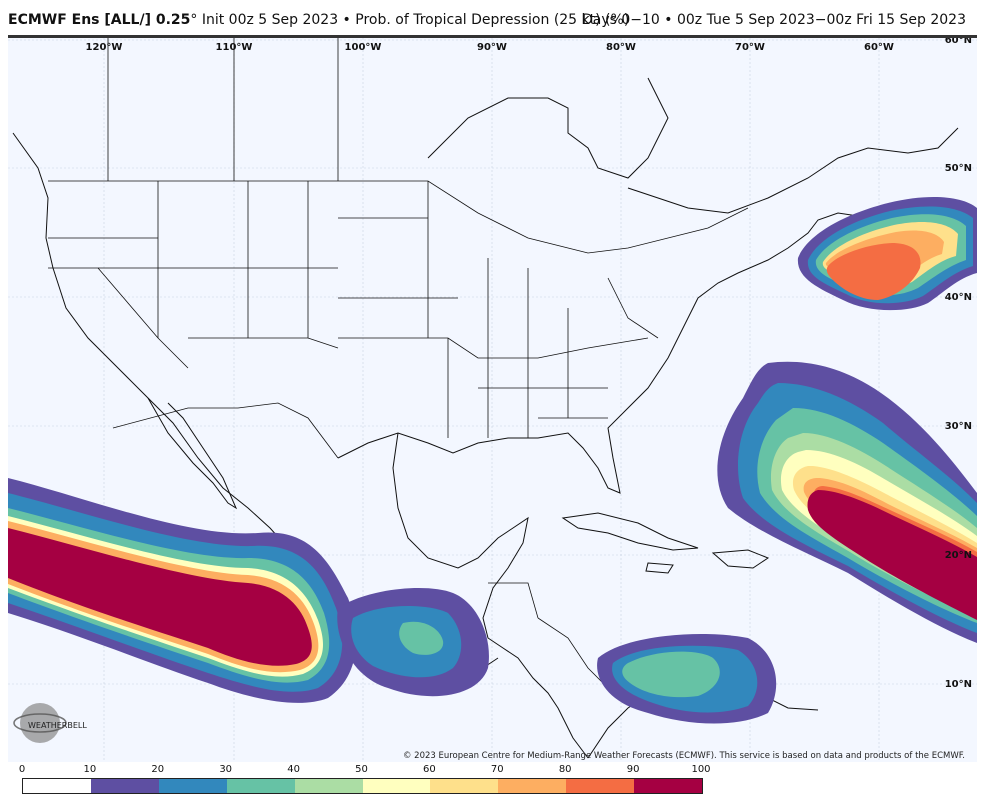 The height and width of the screenshot is (808, 984). I want to click on colorbar-labels: 0 10 20 30 40 50 60 70 80 90 100, so click(364, 770).